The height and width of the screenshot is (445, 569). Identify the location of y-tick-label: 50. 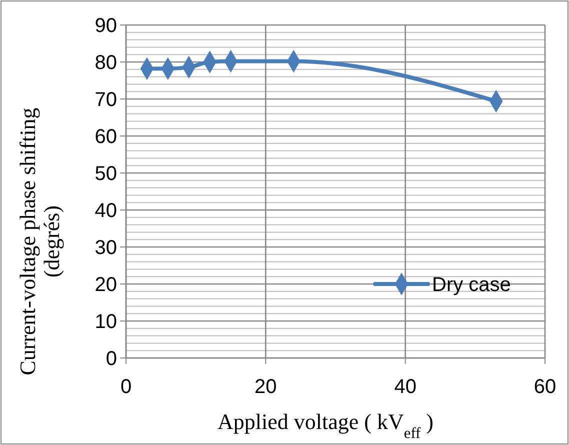
(105, 174).